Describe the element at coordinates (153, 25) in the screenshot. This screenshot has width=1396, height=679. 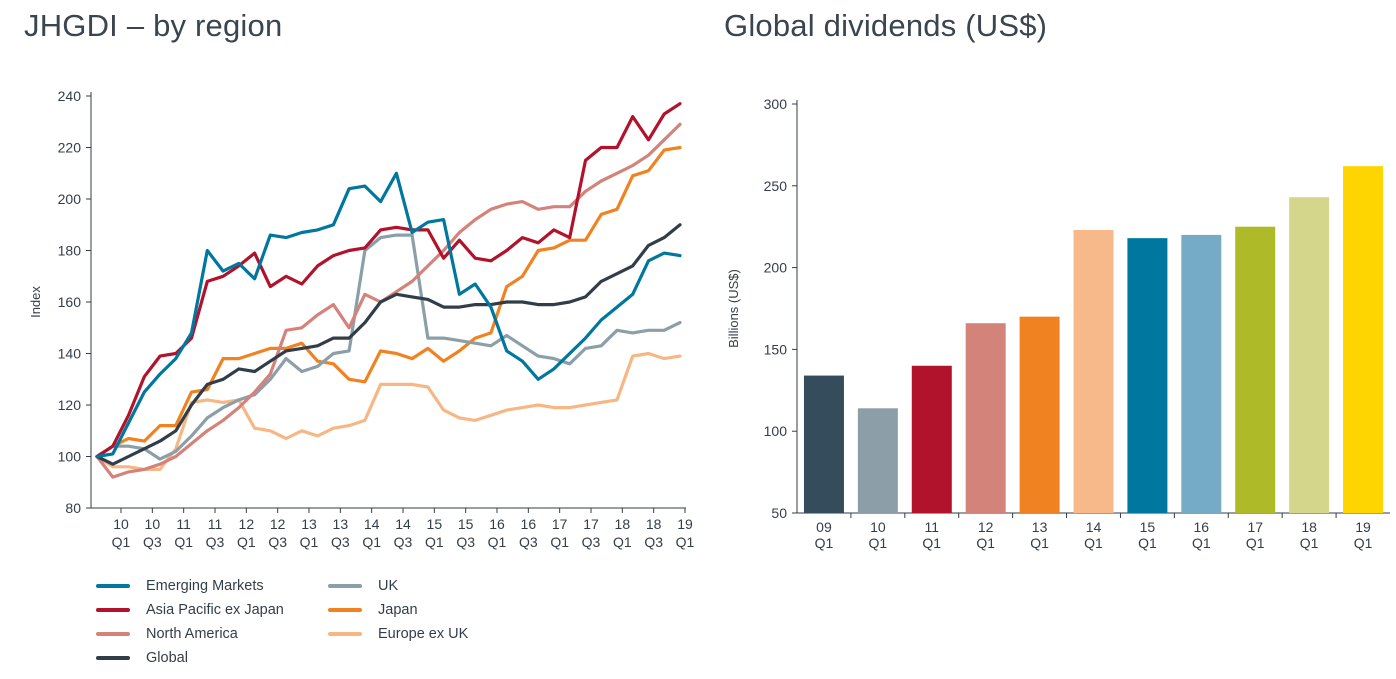
I see `chart-title-regional: JHGDI – by region` at that location.